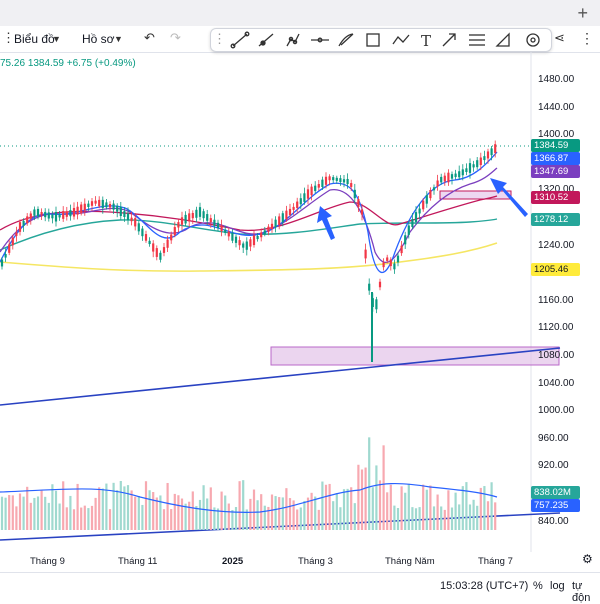 The image size is (600, 604). What do you see at coordinates (415, 356) in the screenshot?
I see `support-zone-rectangle` at bounding box center [415, 356].